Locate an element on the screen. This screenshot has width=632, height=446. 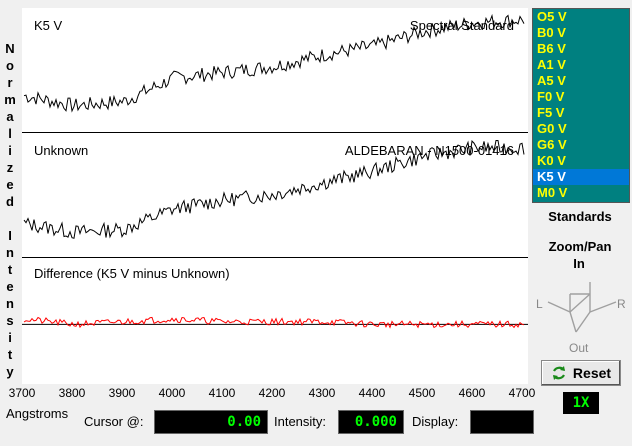
reset-button: Reset is located at coordinates (581, 373).